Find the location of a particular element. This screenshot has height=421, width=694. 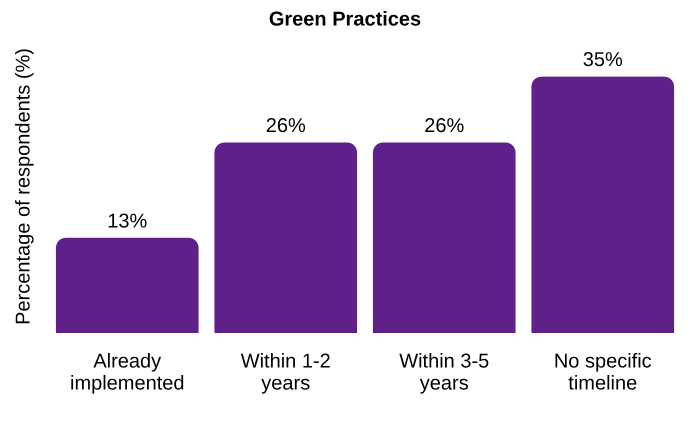

chart-title: Green Practices is located at coordinates (345, 19).